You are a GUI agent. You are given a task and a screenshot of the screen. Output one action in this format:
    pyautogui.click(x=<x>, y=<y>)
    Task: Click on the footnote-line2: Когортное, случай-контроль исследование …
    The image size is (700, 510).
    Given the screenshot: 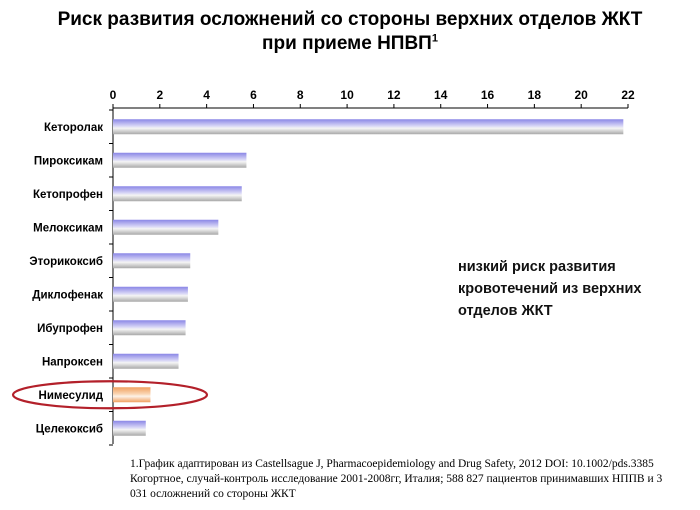 What is the action you would take?
    pyautogui.click(x=396, y=479)
    